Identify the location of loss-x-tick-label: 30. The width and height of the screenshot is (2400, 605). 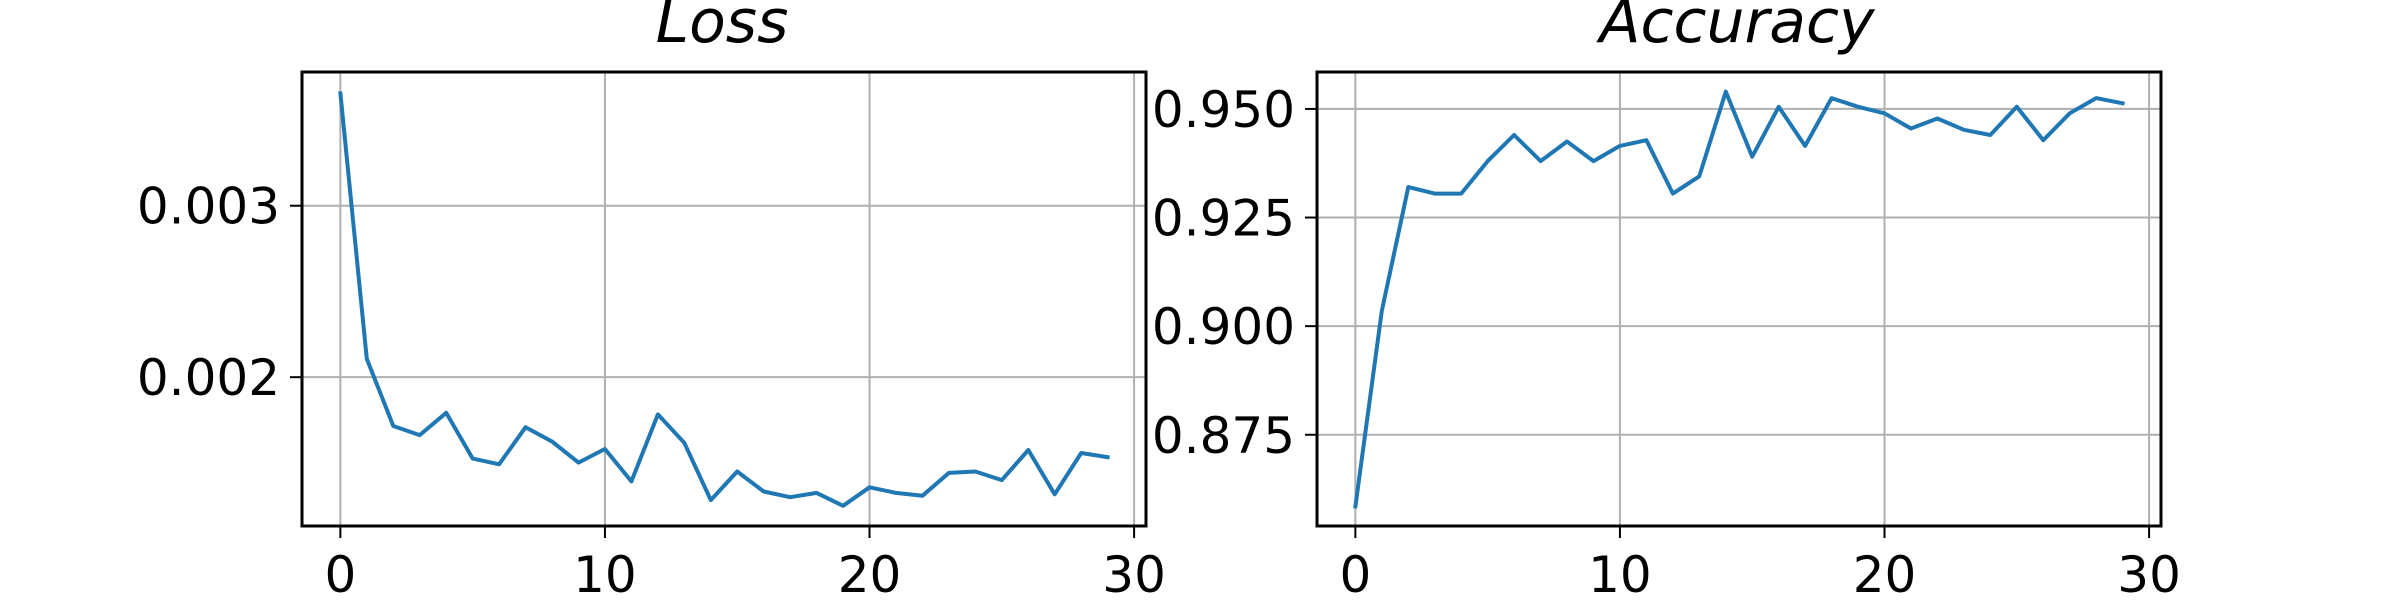
(1134, 573).